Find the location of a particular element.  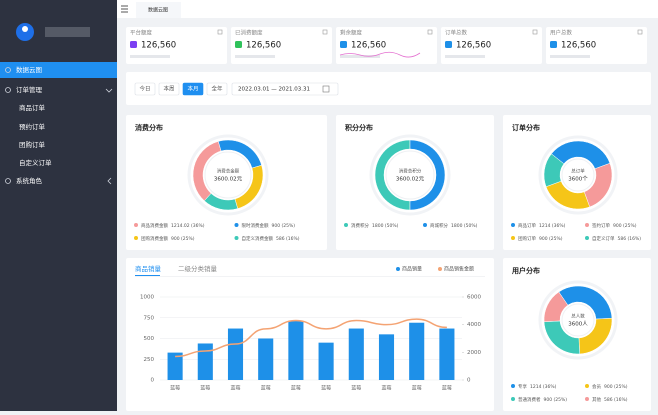

y2-tick-label: 2000 is located at coordinates (474, 353).